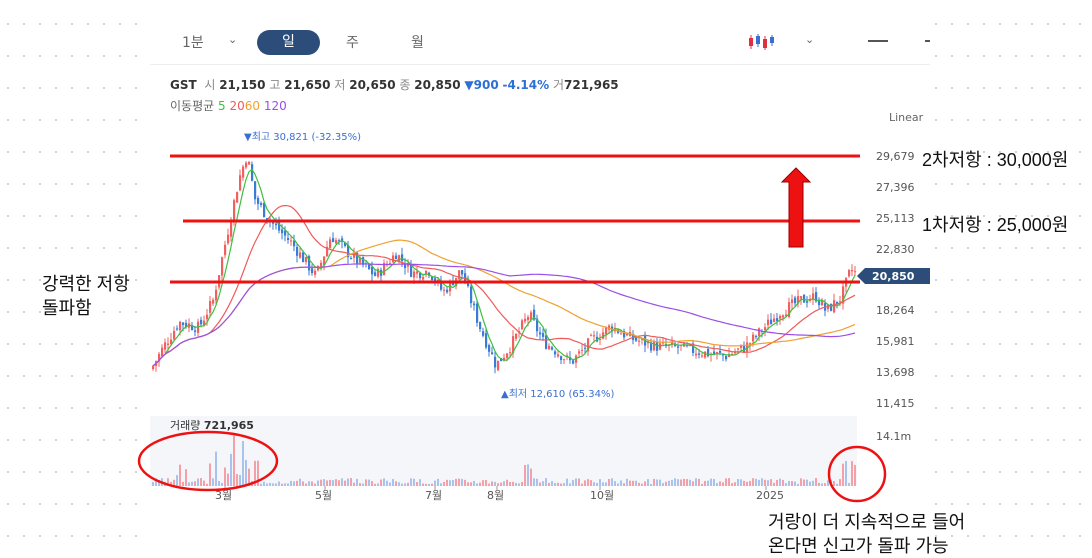 The width and height of the screenshot is (1092, 558). What do you see at coordinates (352, 43) in the screenshot?
I see `interval-week-button: 주` at bounding box center [352, 43].